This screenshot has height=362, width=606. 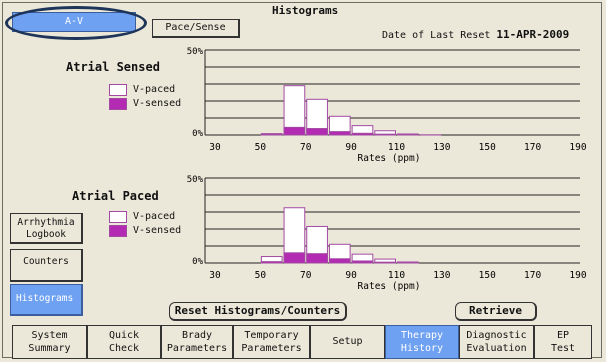 I want to click on chart-title-atrial-paced: Atrial Paced, so click(x=115, y=196).